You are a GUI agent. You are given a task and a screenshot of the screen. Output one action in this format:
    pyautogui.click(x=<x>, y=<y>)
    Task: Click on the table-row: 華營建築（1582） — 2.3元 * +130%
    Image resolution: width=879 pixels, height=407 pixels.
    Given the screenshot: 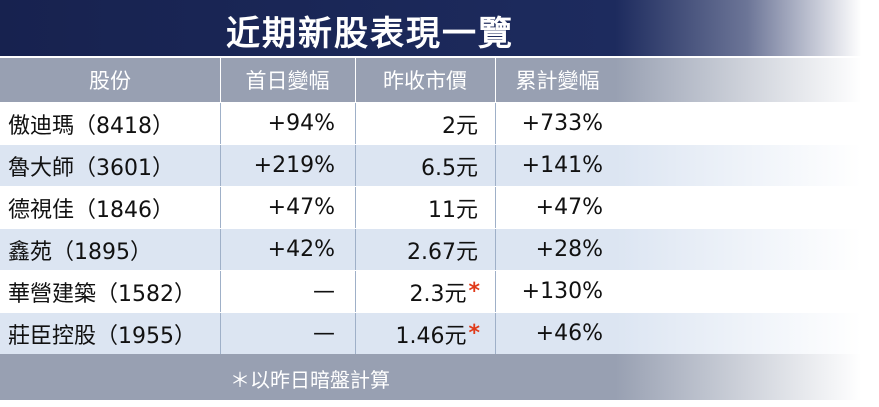 What is the action you would take?
    pyautogui.click(x=439, y=291)
    